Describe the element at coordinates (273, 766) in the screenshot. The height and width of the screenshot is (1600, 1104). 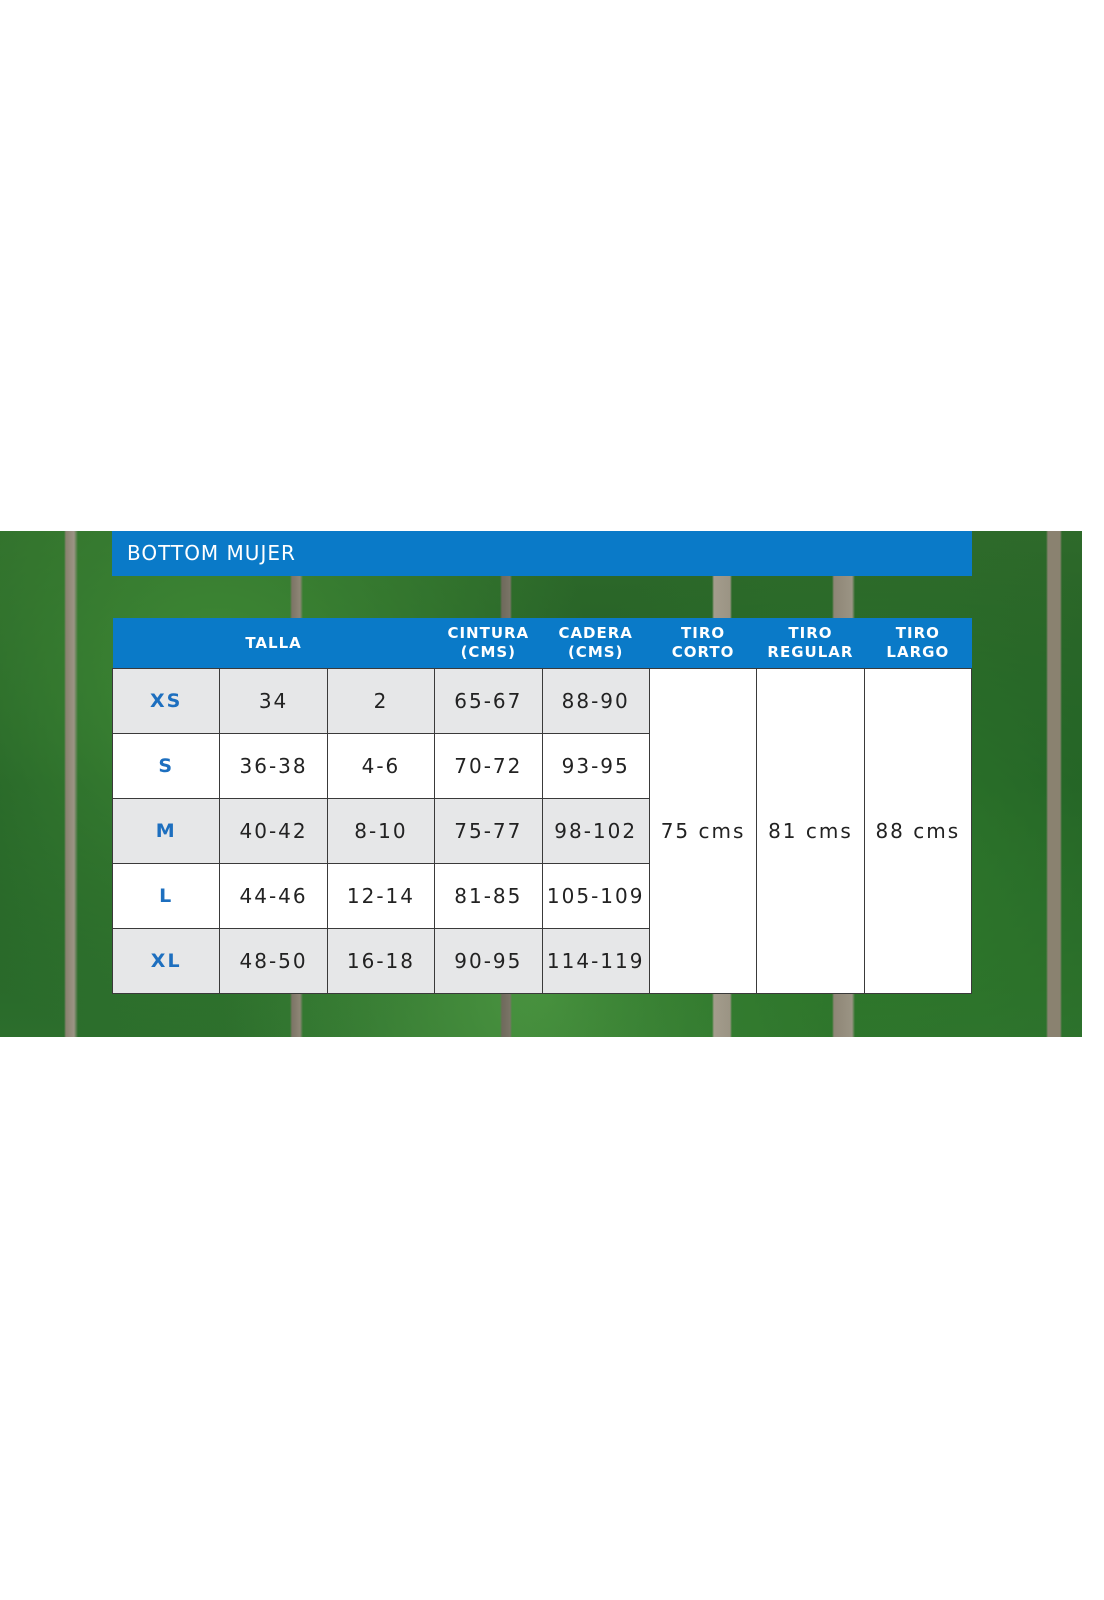
I see `eu-size-cell: 36-38` at that location.